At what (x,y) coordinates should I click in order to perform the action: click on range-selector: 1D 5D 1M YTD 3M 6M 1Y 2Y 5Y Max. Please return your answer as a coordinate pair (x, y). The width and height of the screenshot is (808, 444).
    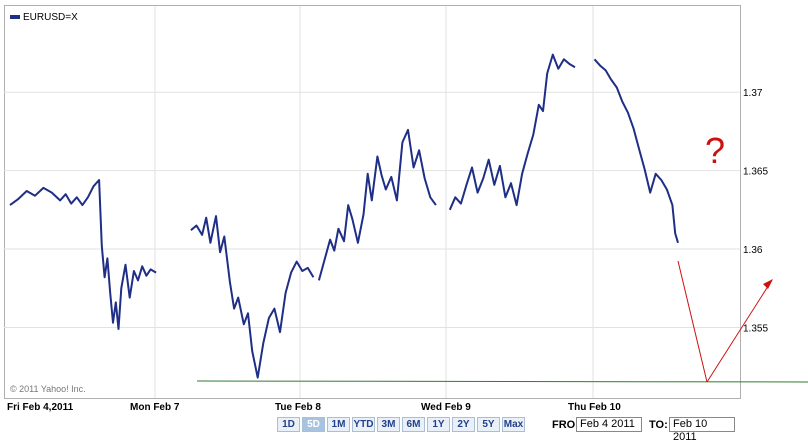
    Looking at the image, I should click on (402, 425).